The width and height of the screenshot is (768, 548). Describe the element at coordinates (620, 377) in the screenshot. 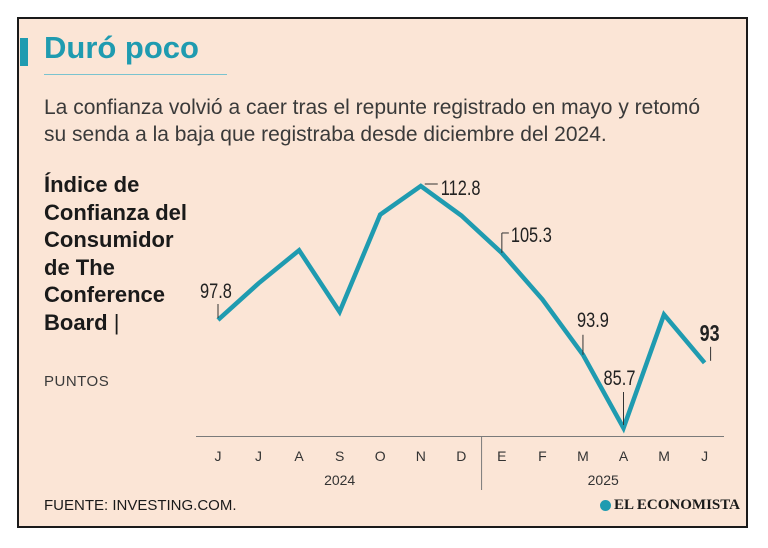

I see `data-label: 85.7` at that location.